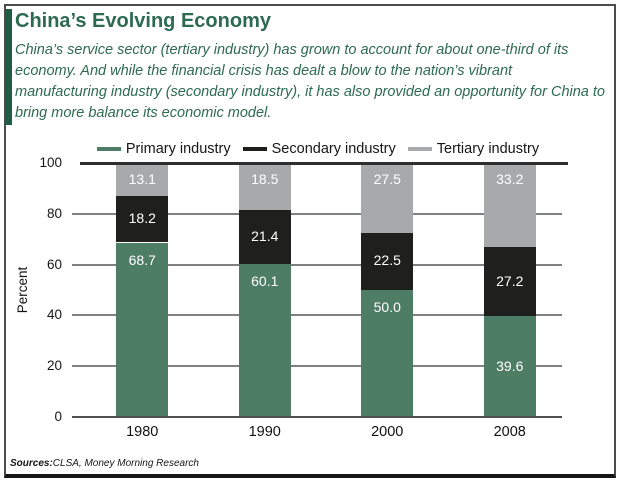 This screenshot has width=620, height=481. I want to click on axis-top-rule, so click(324, 163).